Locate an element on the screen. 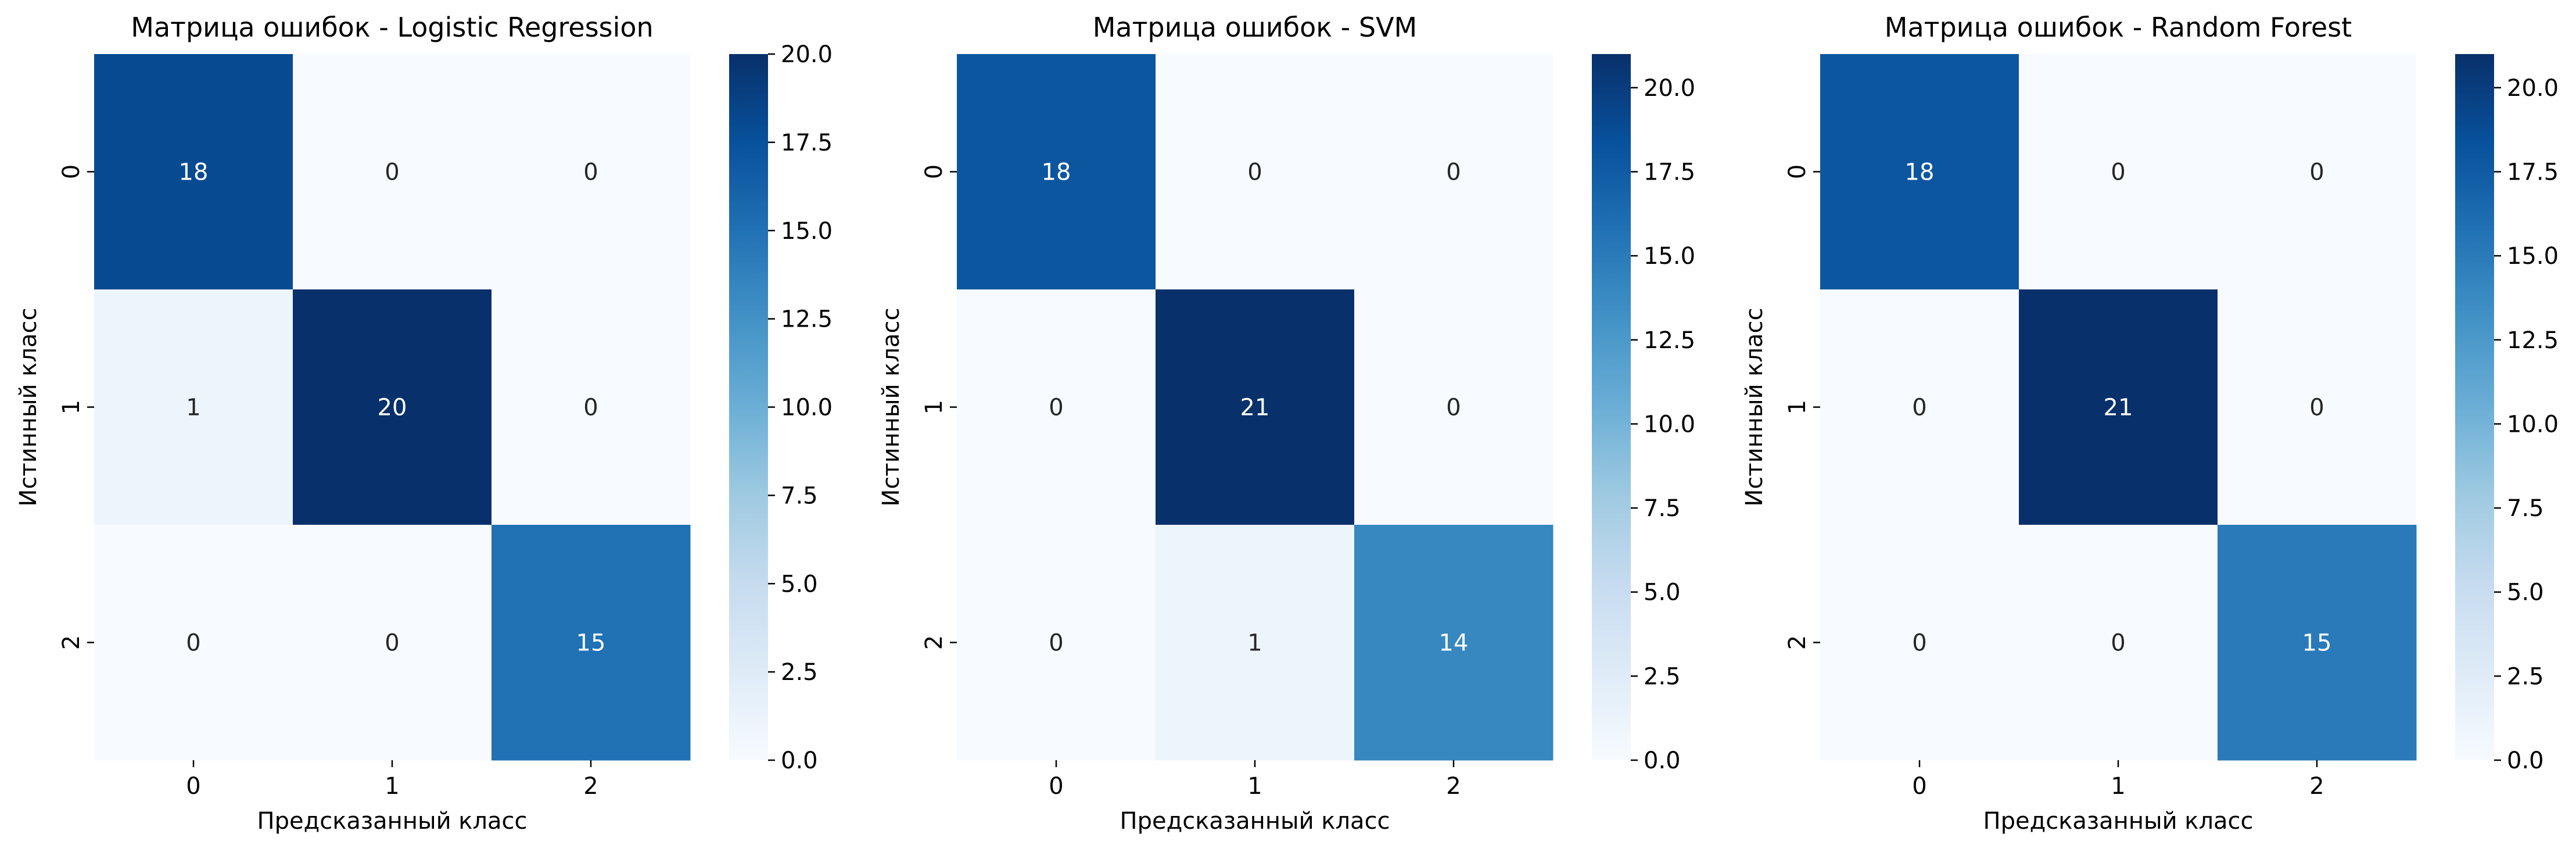 The height and width of the screenshot is (852, 2576). colorbar-tick-label: 5.0 is located at coordinates (1662, 592).